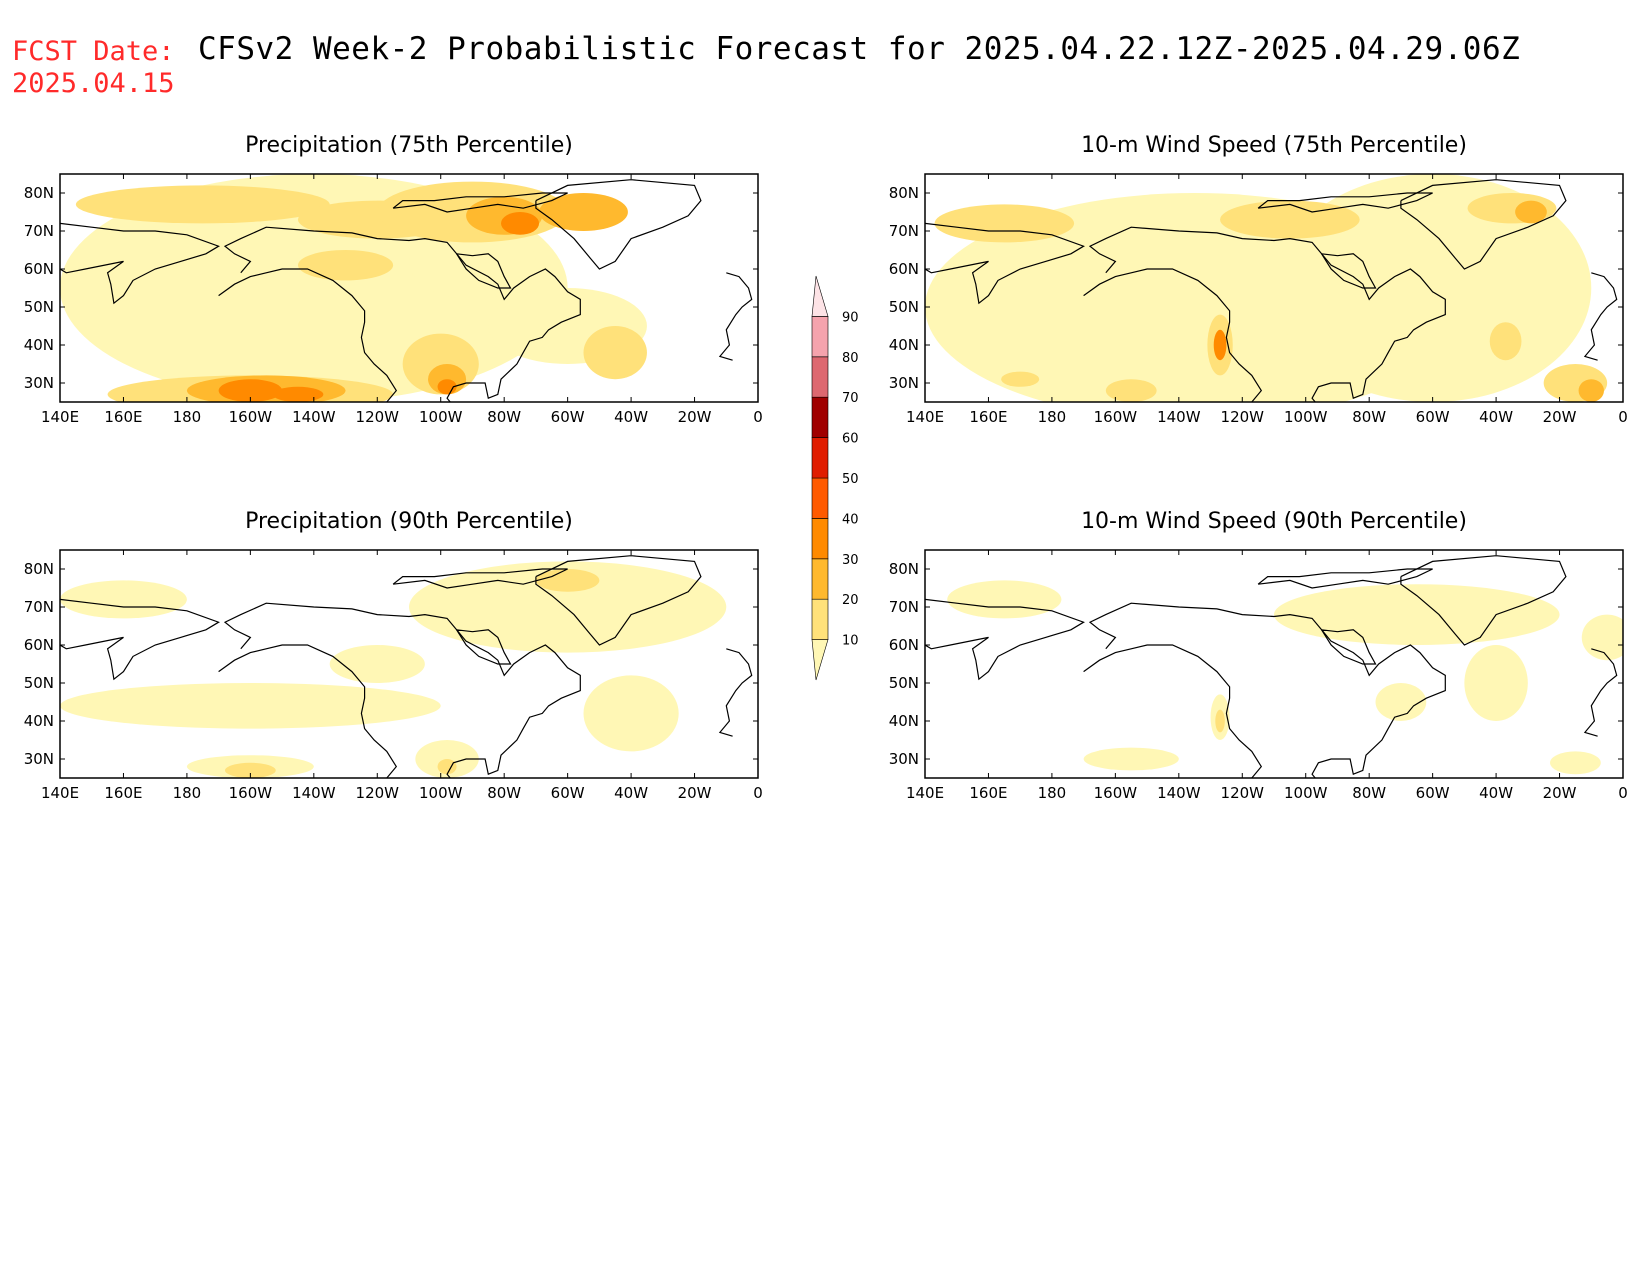 The width and height of the screenshot is (1650, 1275). What do you see at coordinates (93, 51) in the screenshot?
I see `forecast-date-label: FCST Date:` at bounding box center [93, 51].